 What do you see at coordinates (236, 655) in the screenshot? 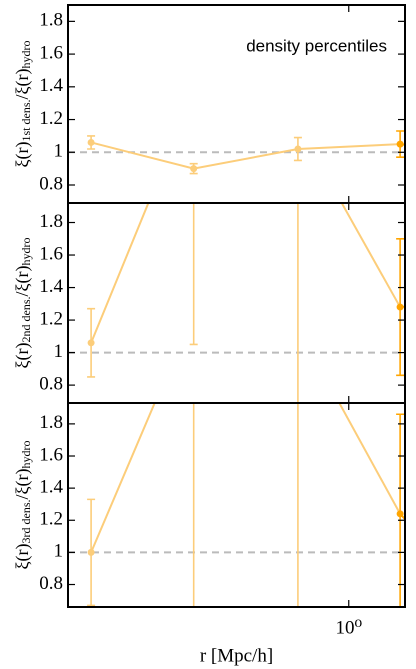
I see `x-axis-label: r [Mpc/h]` at bounding box center [236, 655].